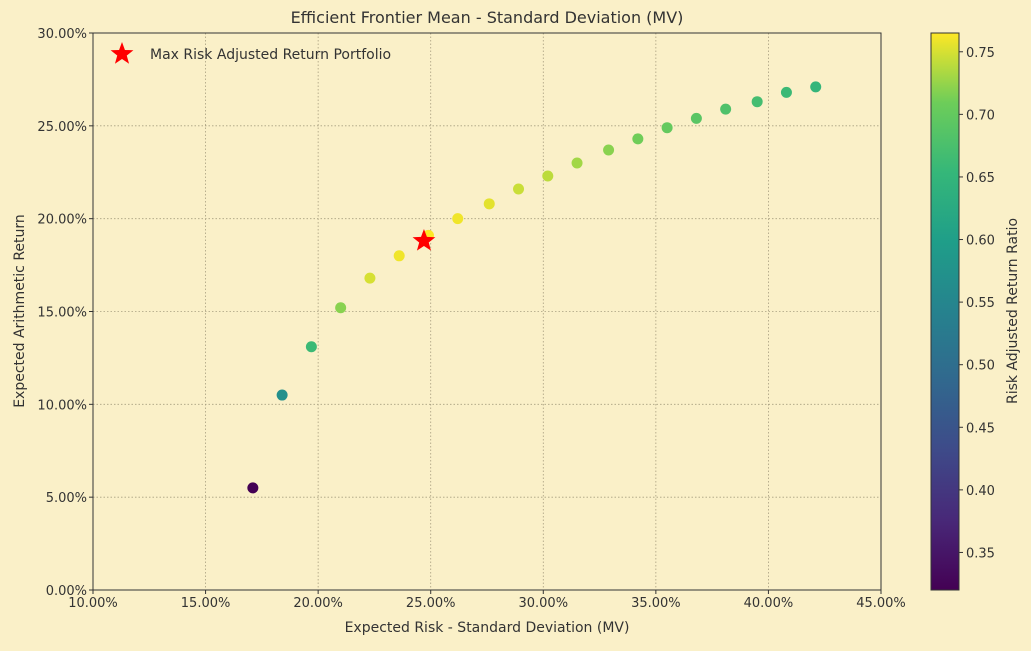 Image resolution: width=1031 pixels, height=651 pixels. What do you see at coordinates (656, 603) in the screenshot?
I see `x-tick-label: 35.00%` at bounding box center [656, 603].